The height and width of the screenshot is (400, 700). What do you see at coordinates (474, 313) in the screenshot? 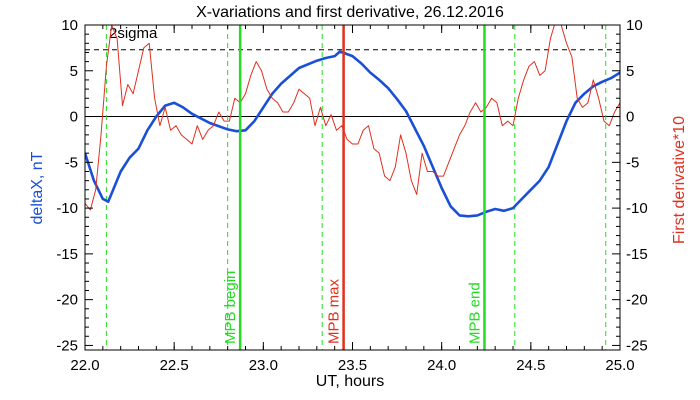
I see `event-marker-label-2: MPB end` at bounding box center [474, 313].